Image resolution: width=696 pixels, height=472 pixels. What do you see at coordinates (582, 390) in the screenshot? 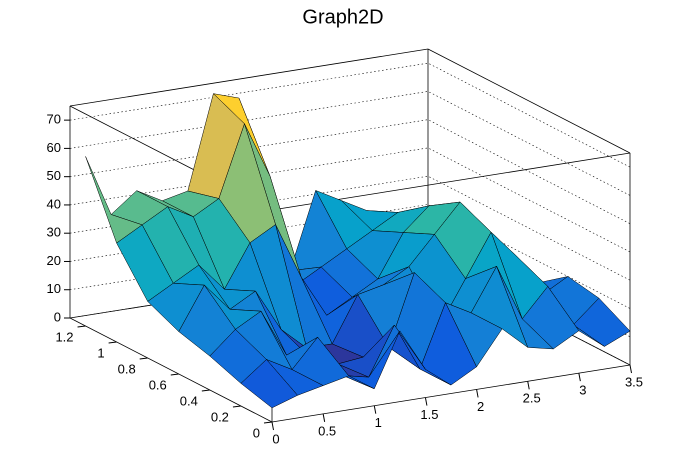
I see `x-tick-label: 3` at bounding box center [582, 390].